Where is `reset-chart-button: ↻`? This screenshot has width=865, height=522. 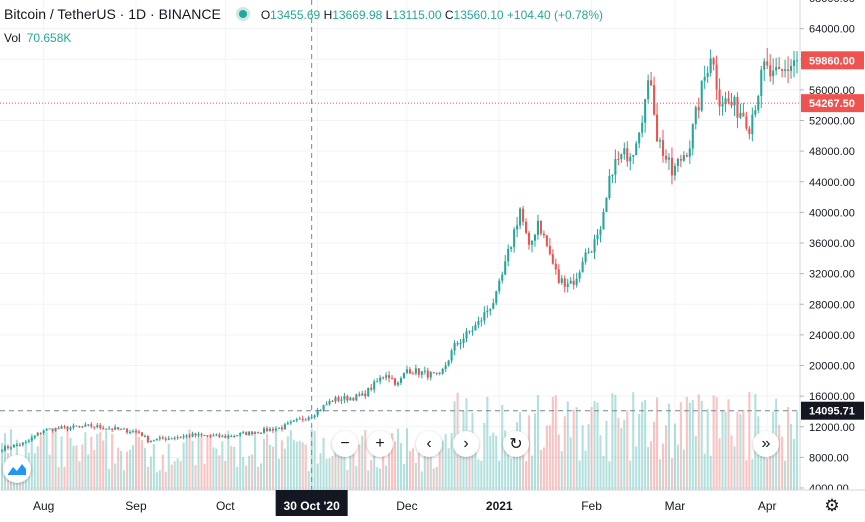 reset-chart-button: ↻ is located at coordinates (516, 444).